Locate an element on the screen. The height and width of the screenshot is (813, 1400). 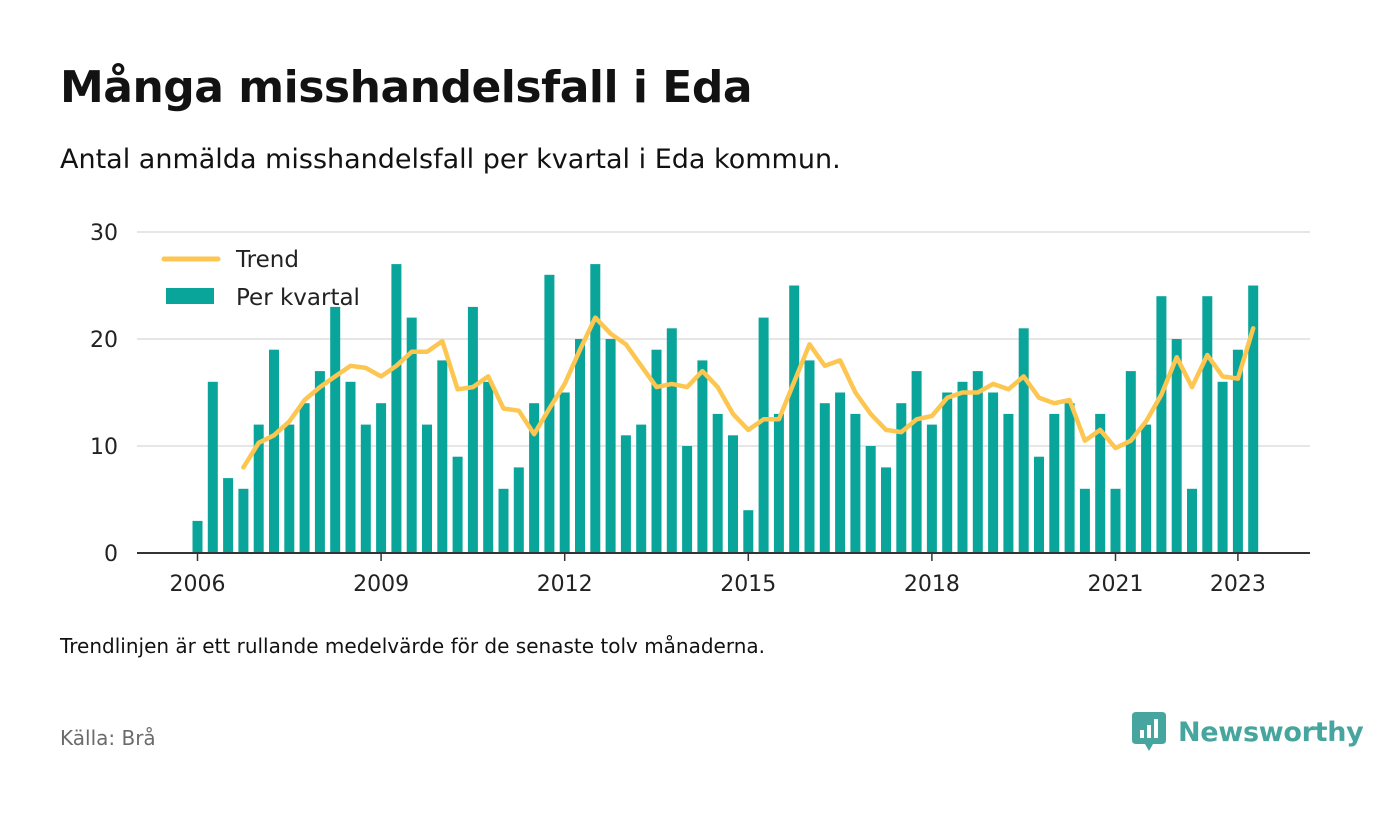
y-tick-label: 0 is located at coordinates (111, 554).